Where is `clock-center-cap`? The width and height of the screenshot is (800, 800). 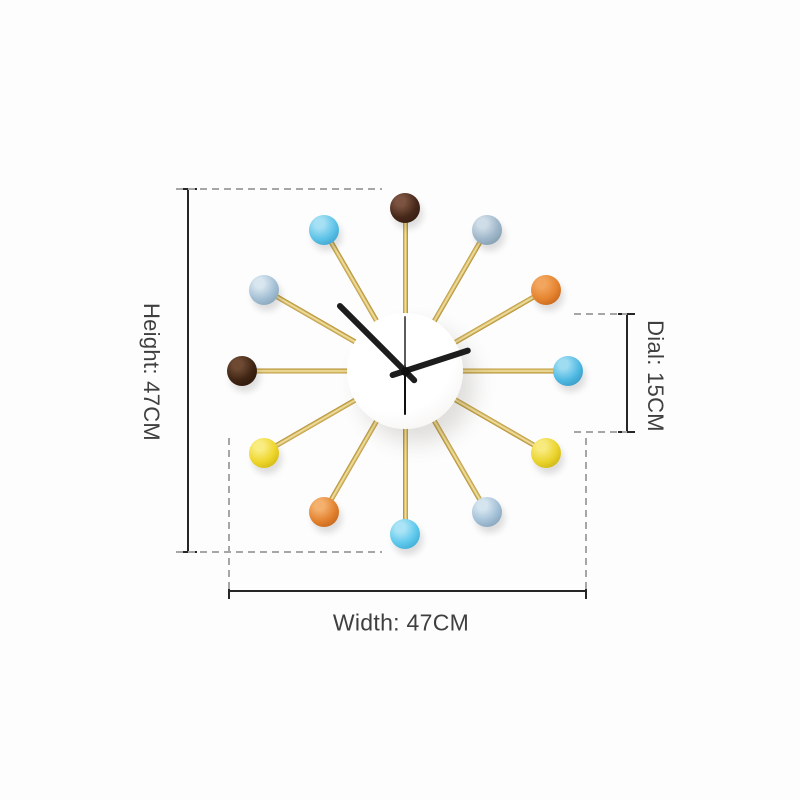
clock-center-cap is located at coordinates (405, 371).